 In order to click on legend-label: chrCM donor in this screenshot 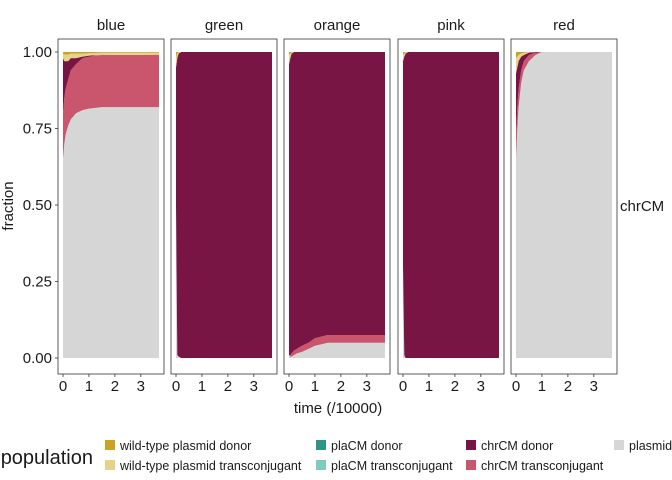, I will do `click(517, 446)`.